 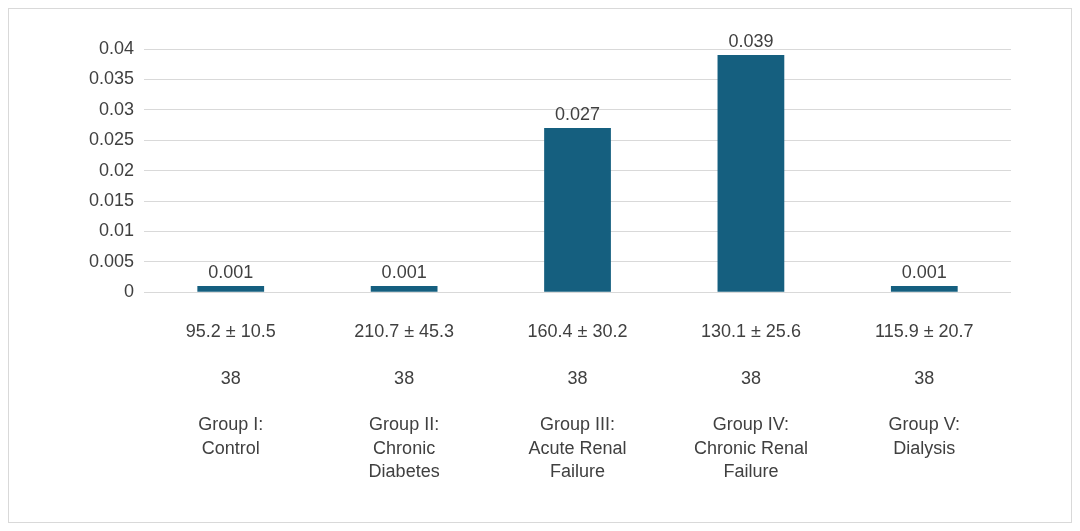 I want to click on y-tick-label: 0.015, so click(x=112, y=199).